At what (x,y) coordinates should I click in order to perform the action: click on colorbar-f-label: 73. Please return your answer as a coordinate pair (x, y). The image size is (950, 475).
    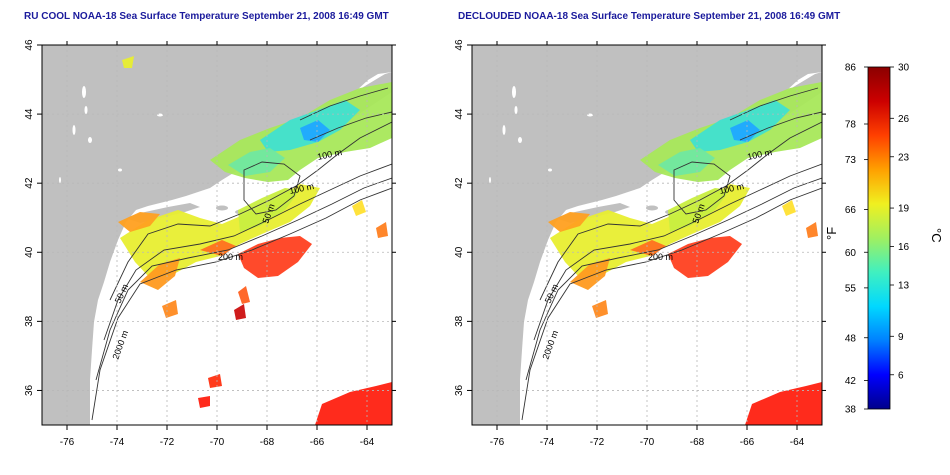
    Looking at the image, I should click on (851, 160).